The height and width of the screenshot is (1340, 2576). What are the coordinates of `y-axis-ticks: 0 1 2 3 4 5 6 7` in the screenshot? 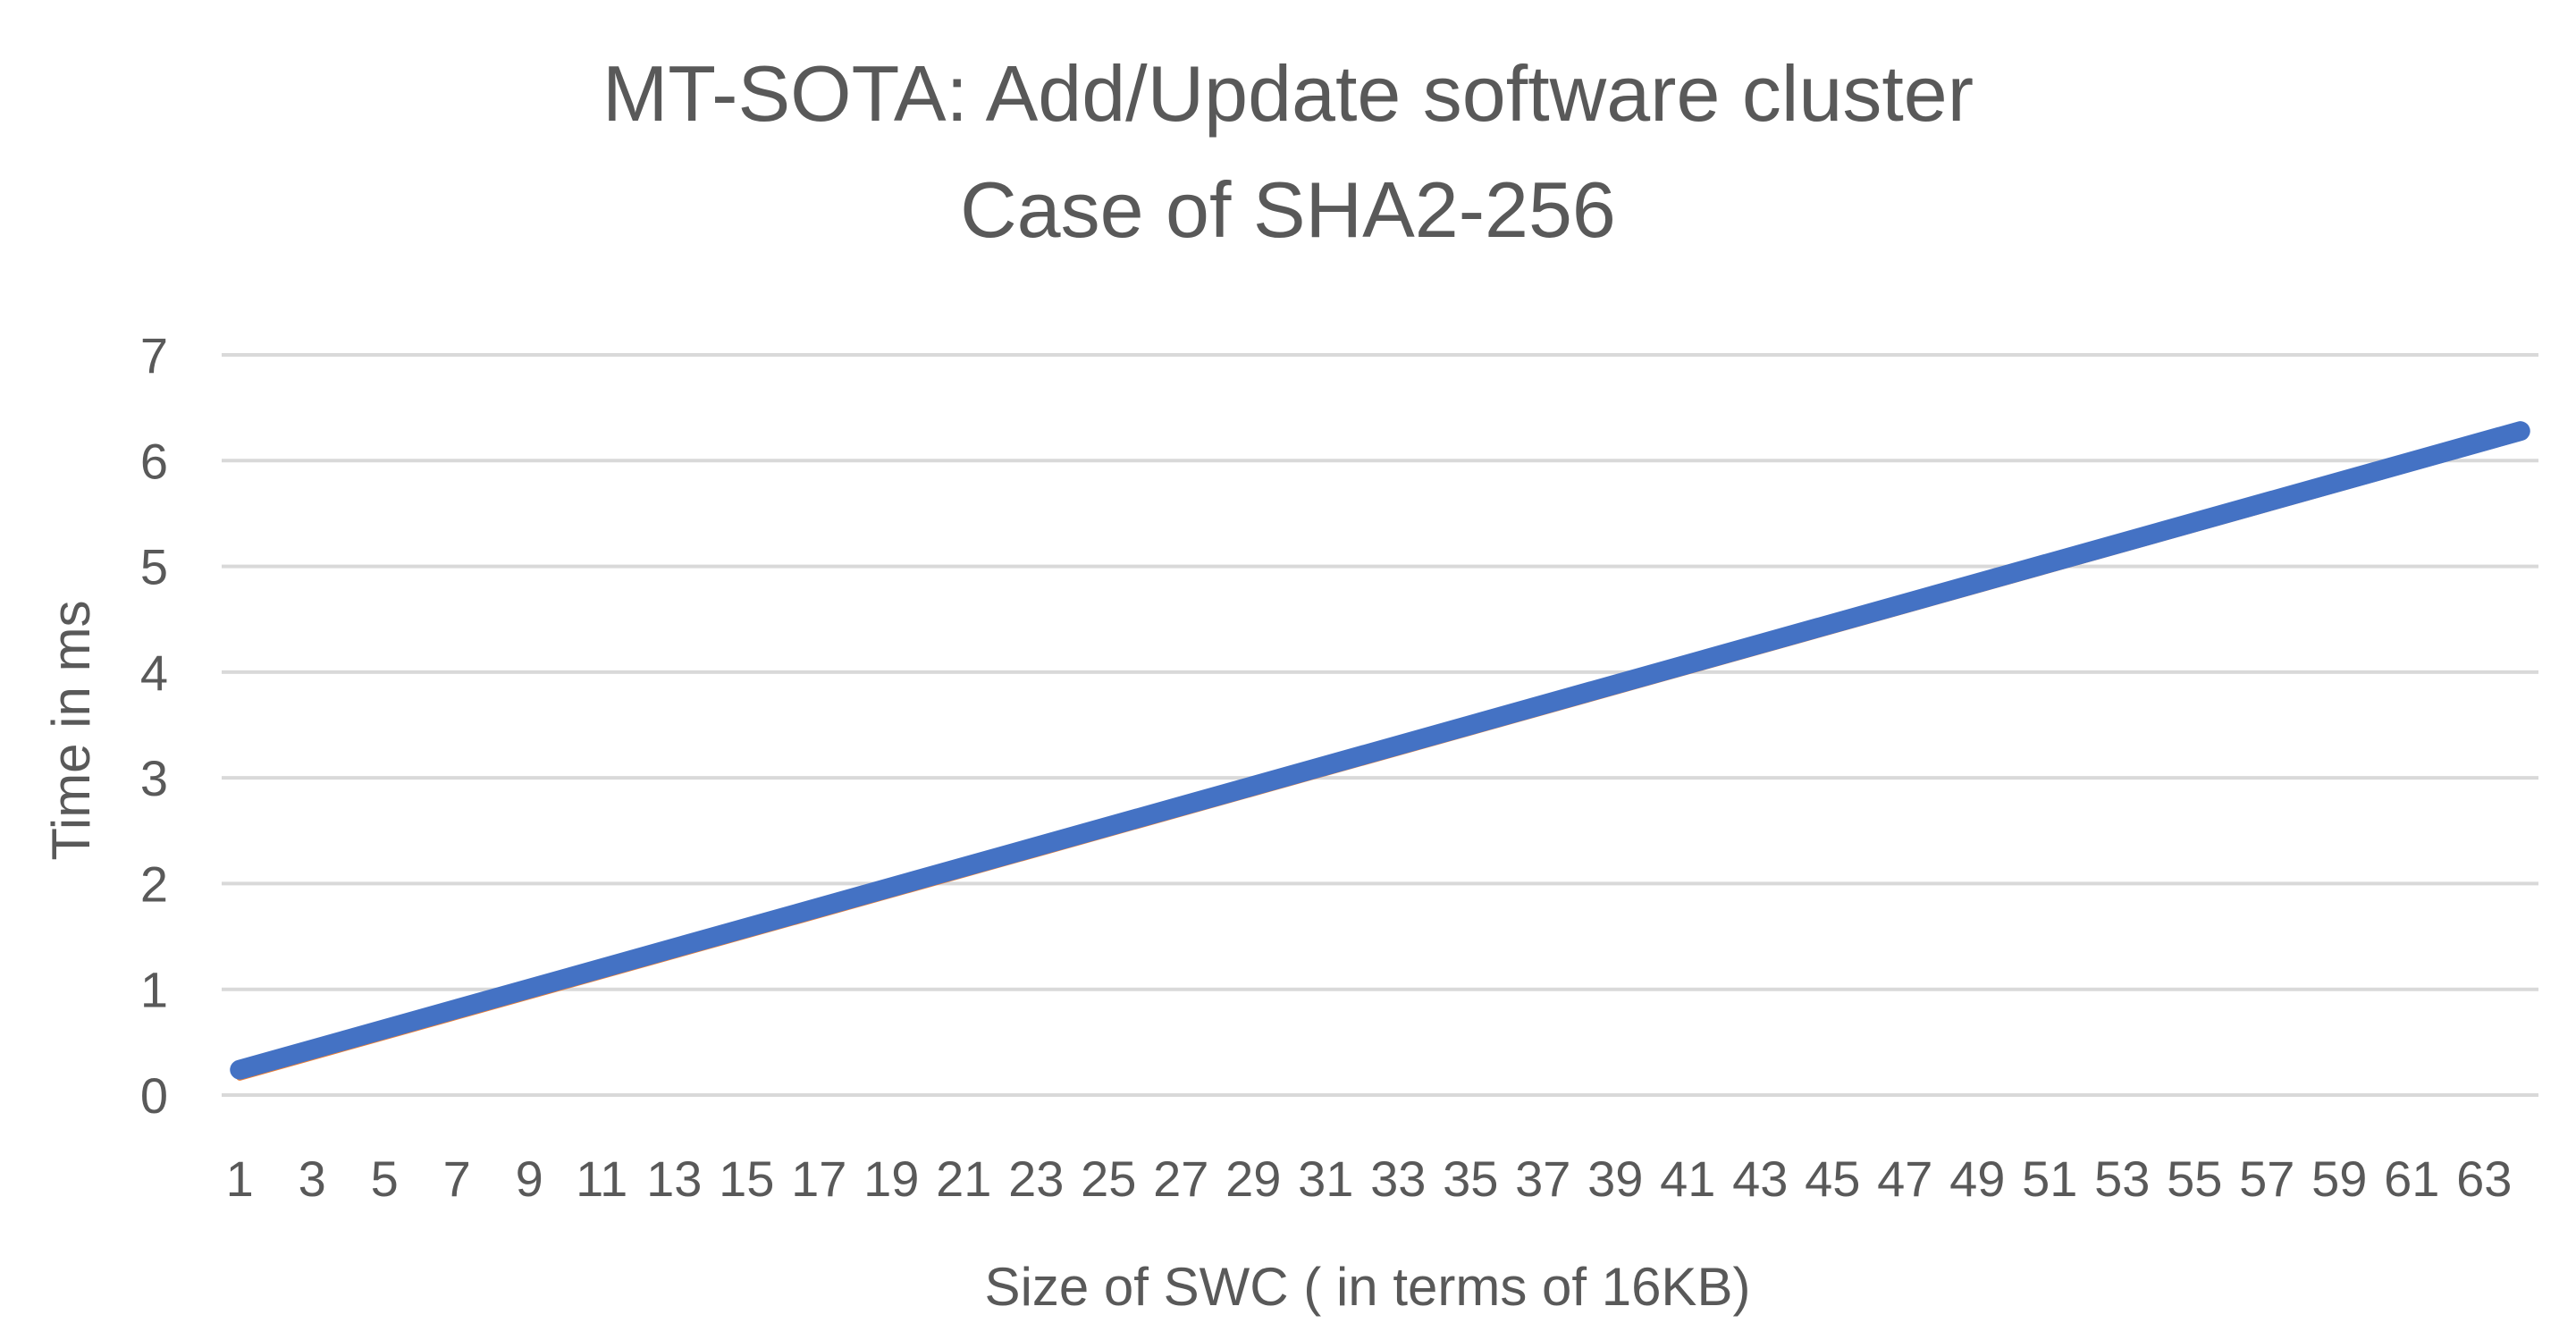 It's located at (154, 725).